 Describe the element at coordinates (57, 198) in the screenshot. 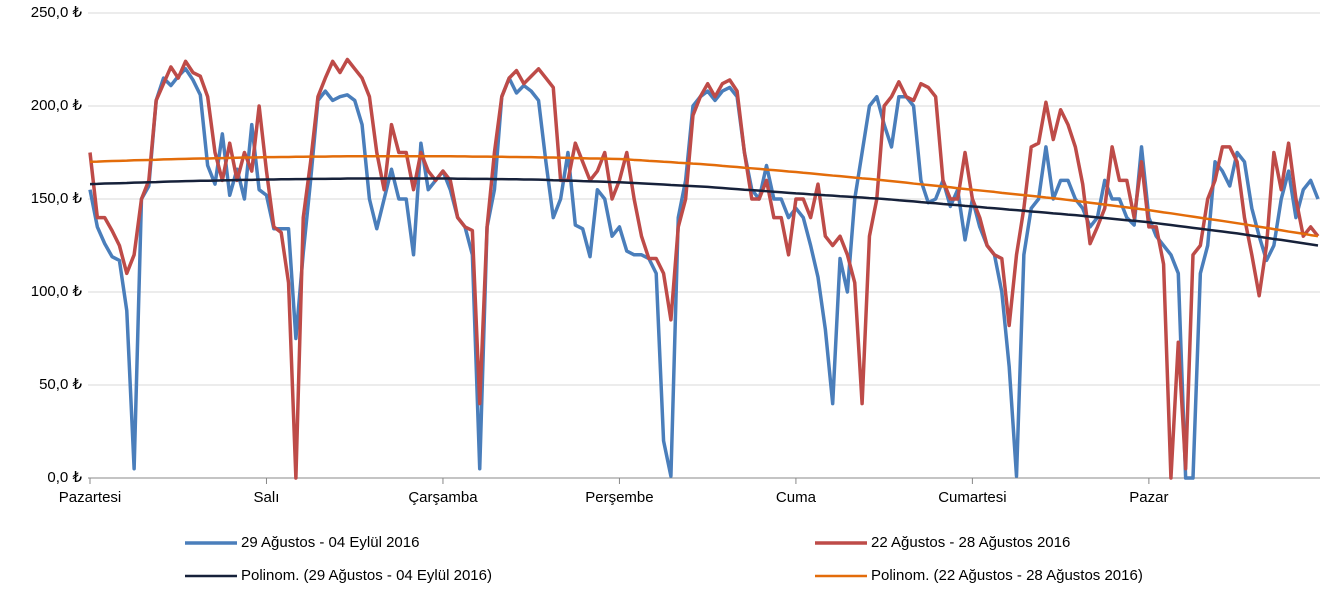

I see `y-tick-label: 150,0 ₺` at that location.